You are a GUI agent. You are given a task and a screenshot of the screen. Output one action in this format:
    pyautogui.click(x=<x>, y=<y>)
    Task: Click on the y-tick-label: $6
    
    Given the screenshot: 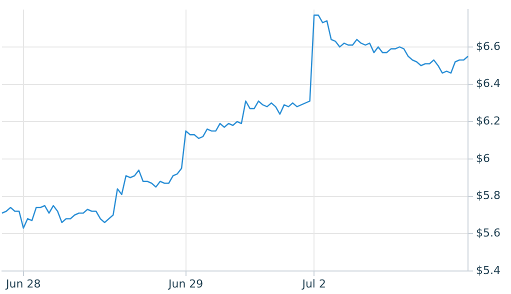 What is the action you would take?
    pyautogui.click(x=483, y=158)
    